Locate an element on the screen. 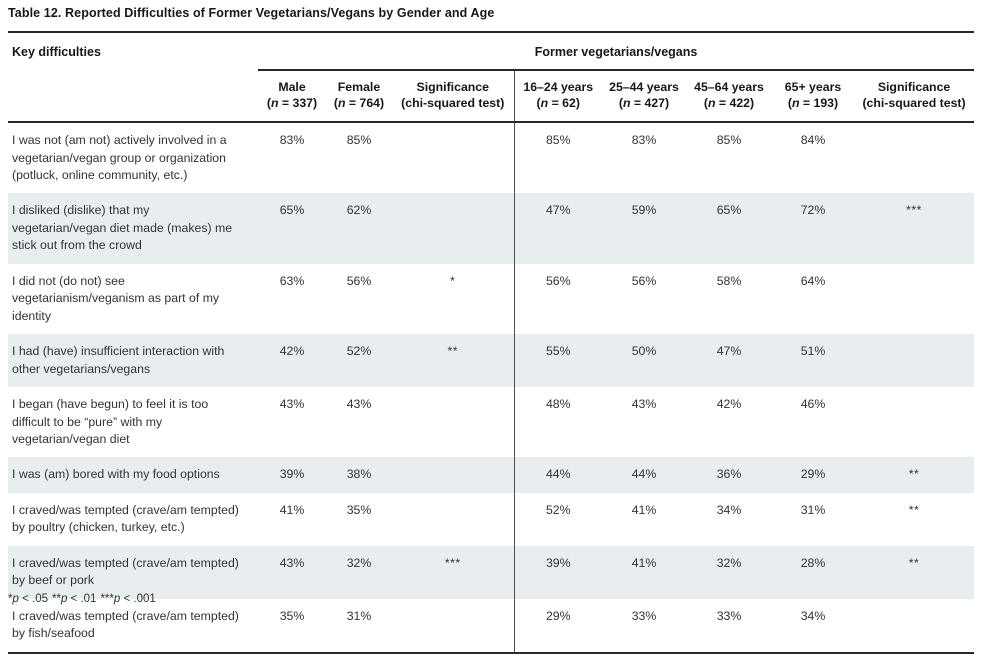 The image size is (981, 654). value-cell: 55% is located at coordinates (557, 361).